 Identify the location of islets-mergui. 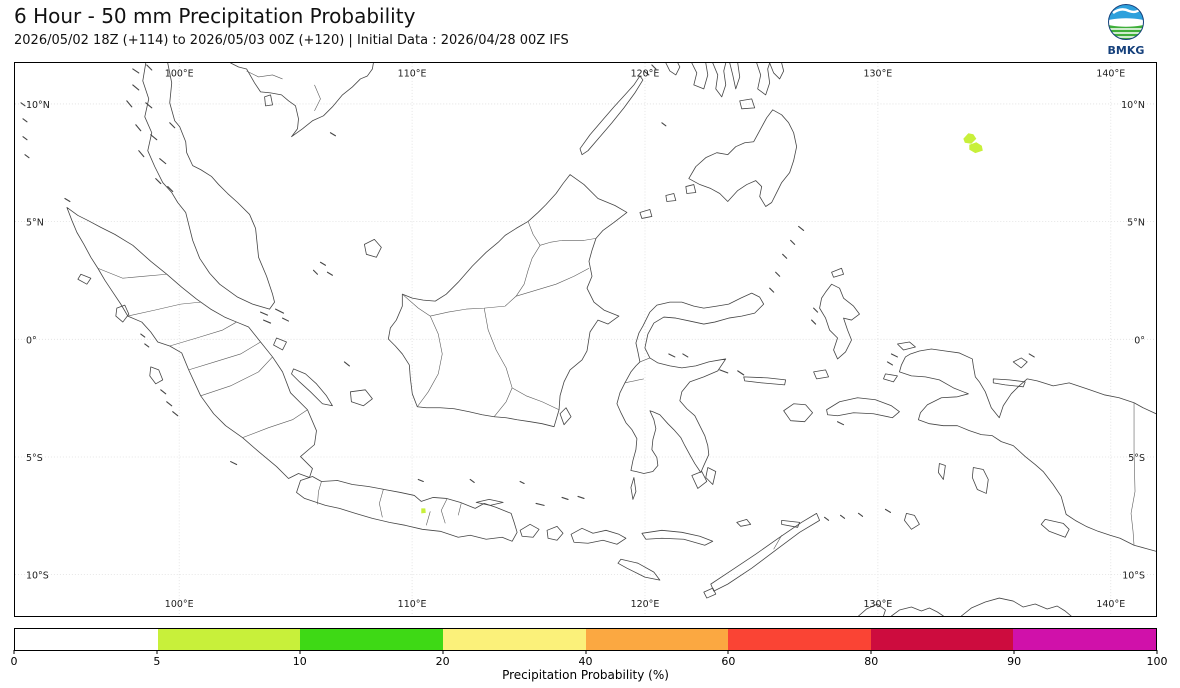
(151, 128).